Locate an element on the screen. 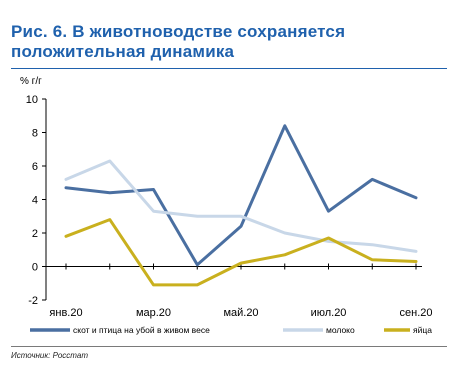 Image resolution: width=454 pixels, height=369 pixels. title-divider is located at coordinates (229, 68).